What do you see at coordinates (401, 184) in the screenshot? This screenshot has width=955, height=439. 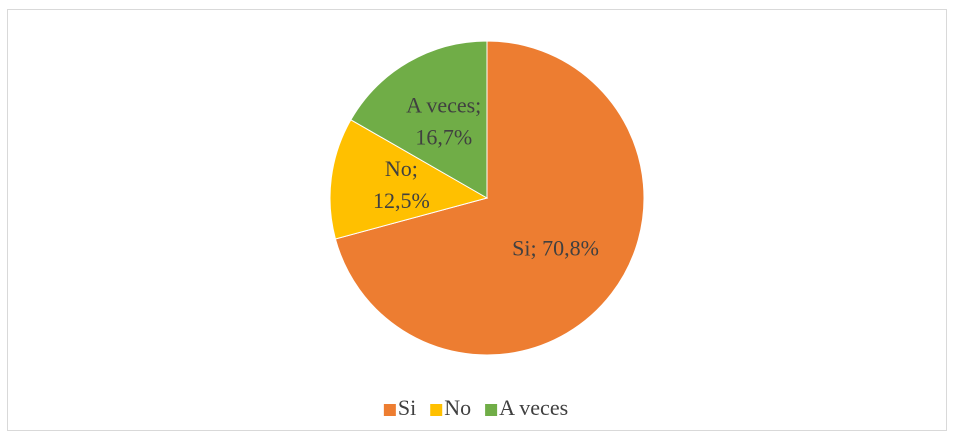 I see `data-label: No; 12,5%` at bounding box center [401, 184].